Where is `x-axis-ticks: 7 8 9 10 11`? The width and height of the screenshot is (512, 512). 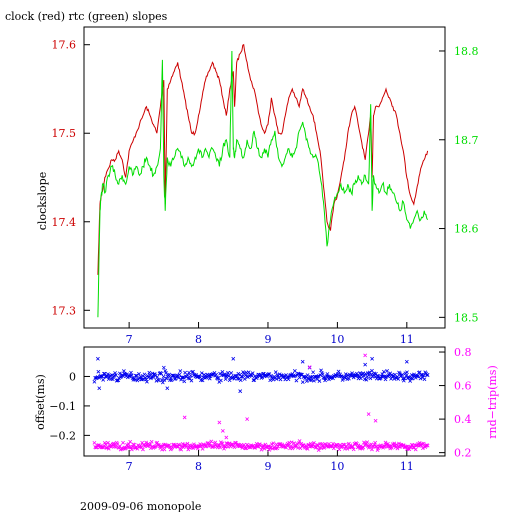
x-axis-ticks: 7 8 9 10 11 is located at coordinates (270, 334).